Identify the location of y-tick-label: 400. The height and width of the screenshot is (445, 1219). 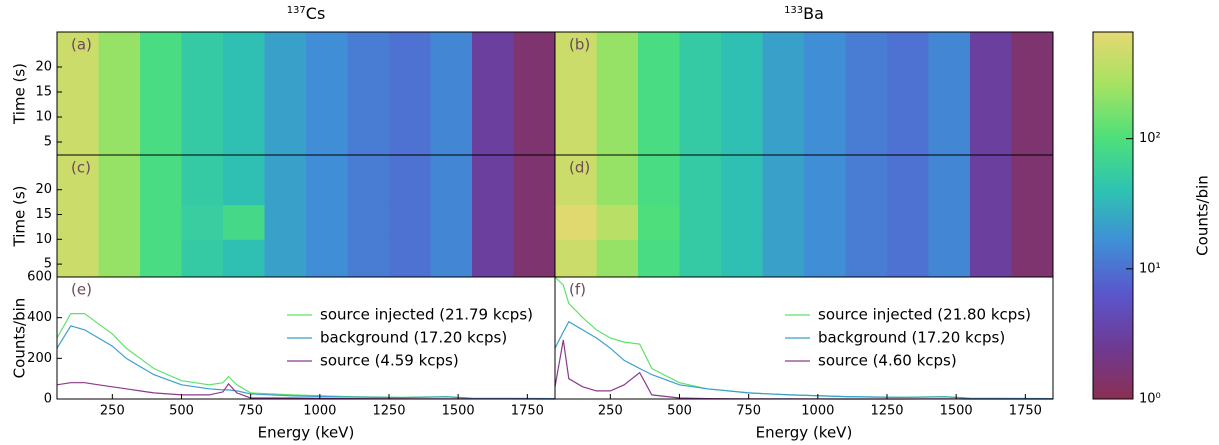
(39, 317).